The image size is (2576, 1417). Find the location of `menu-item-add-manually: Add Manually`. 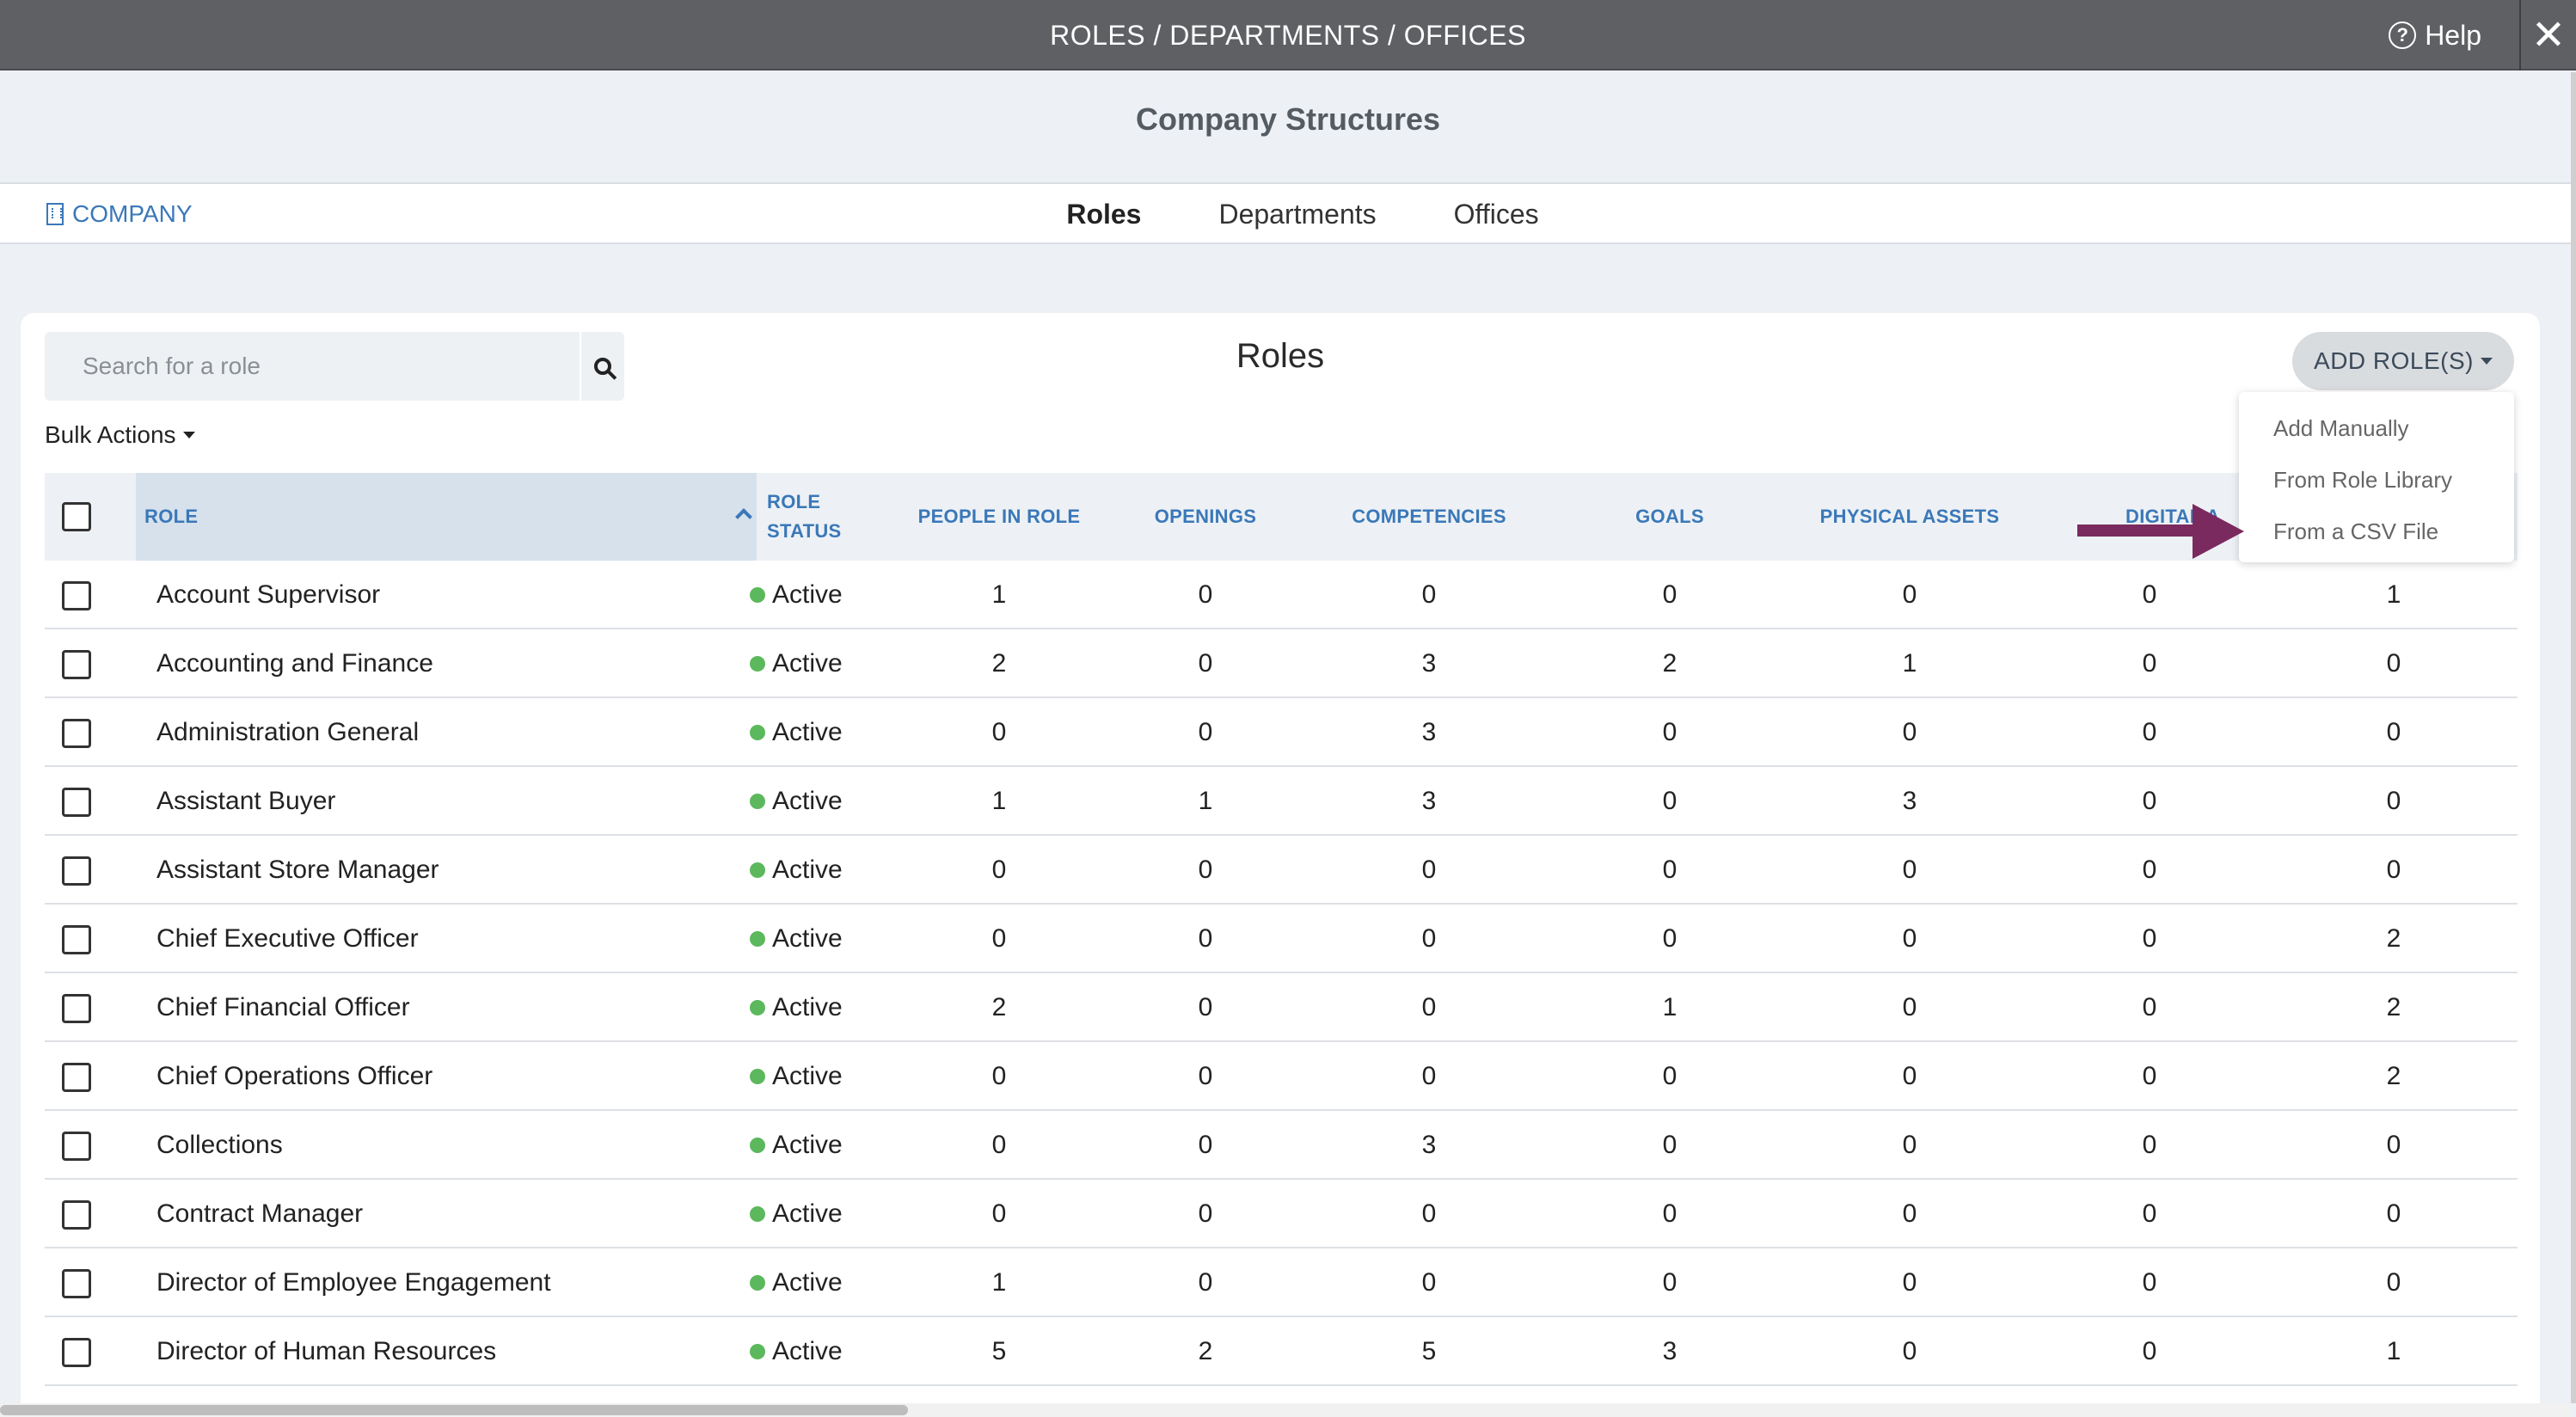

menu-item-add-manually: Add Manually is located at coordinates (2341, 428).